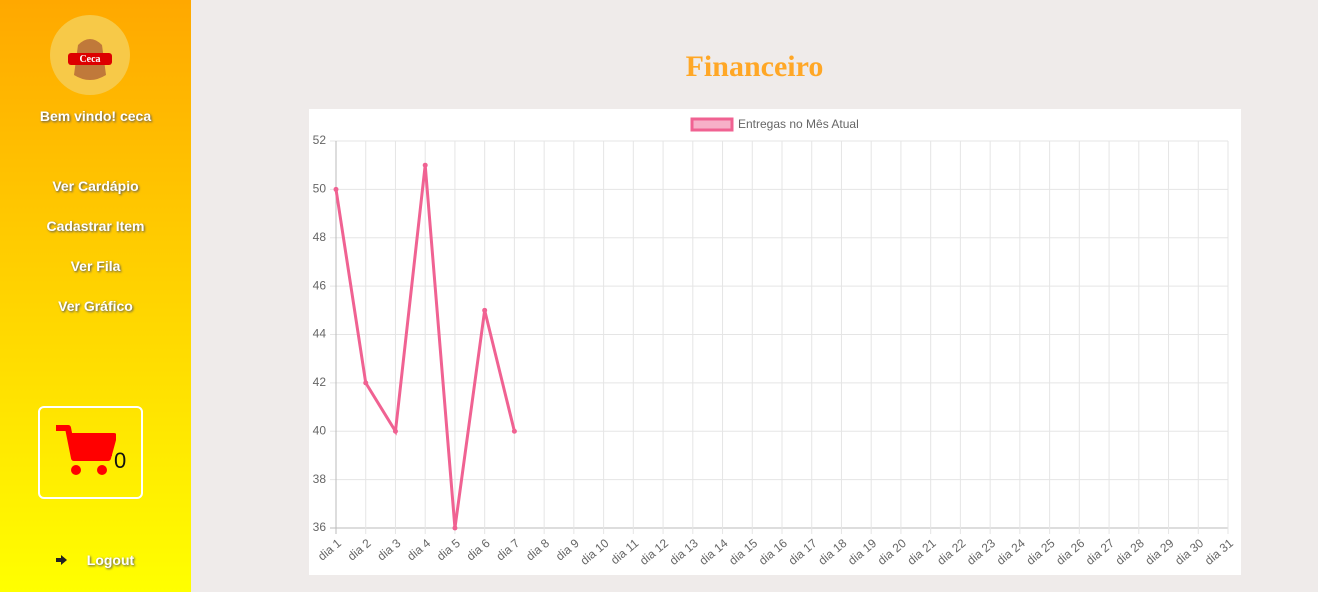  I want to click on cart-button: 0, so click(90, 452).